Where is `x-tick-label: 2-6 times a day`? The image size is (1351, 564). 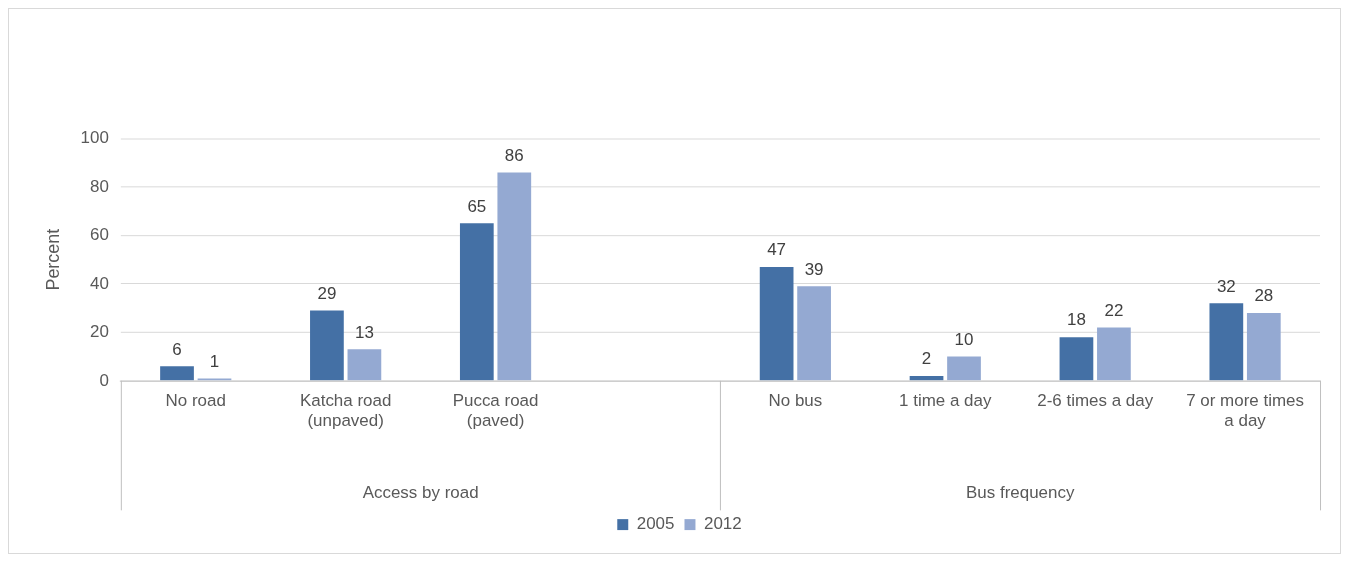 x-tick-label: 2-6 times a day is located at coordinates (1095, 400).